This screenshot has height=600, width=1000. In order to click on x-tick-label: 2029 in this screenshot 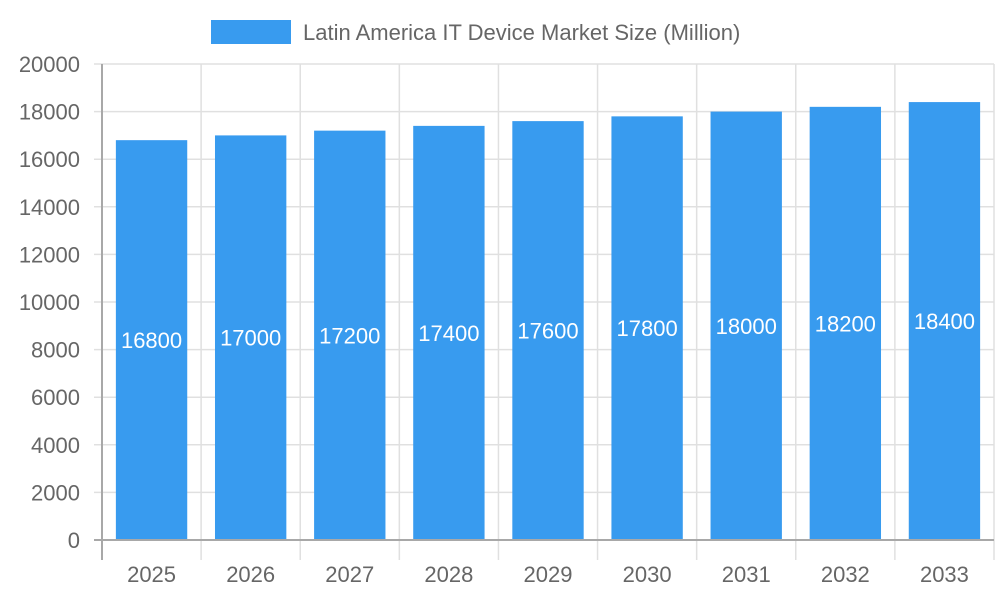, I will do `click(548, 574)`.